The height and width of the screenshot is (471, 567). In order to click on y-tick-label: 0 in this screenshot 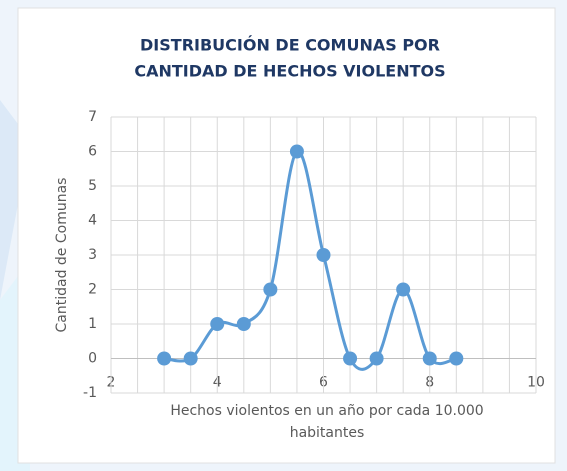, I will do `click(92, 359)`.